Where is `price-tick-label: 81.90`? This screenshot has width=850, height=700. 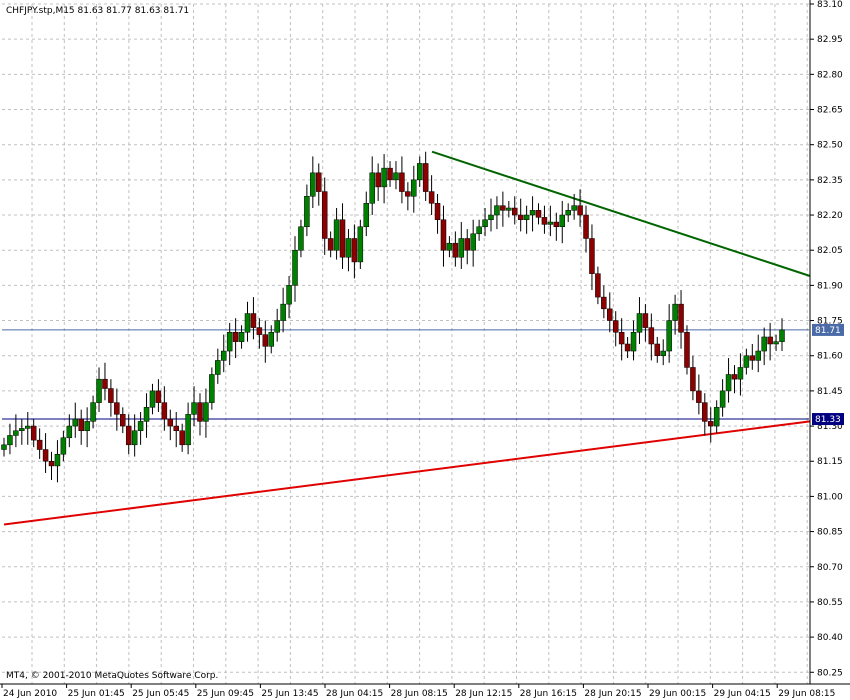
price-tick-label: 81.90 is located at coordinates (830, 286).